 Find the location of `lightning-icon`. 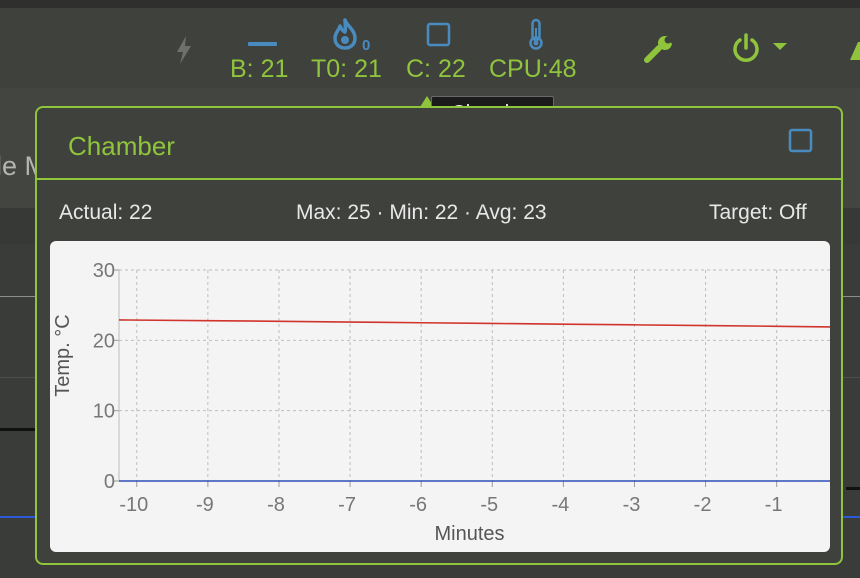

lightning-icon is located at coordinates (184, 50).